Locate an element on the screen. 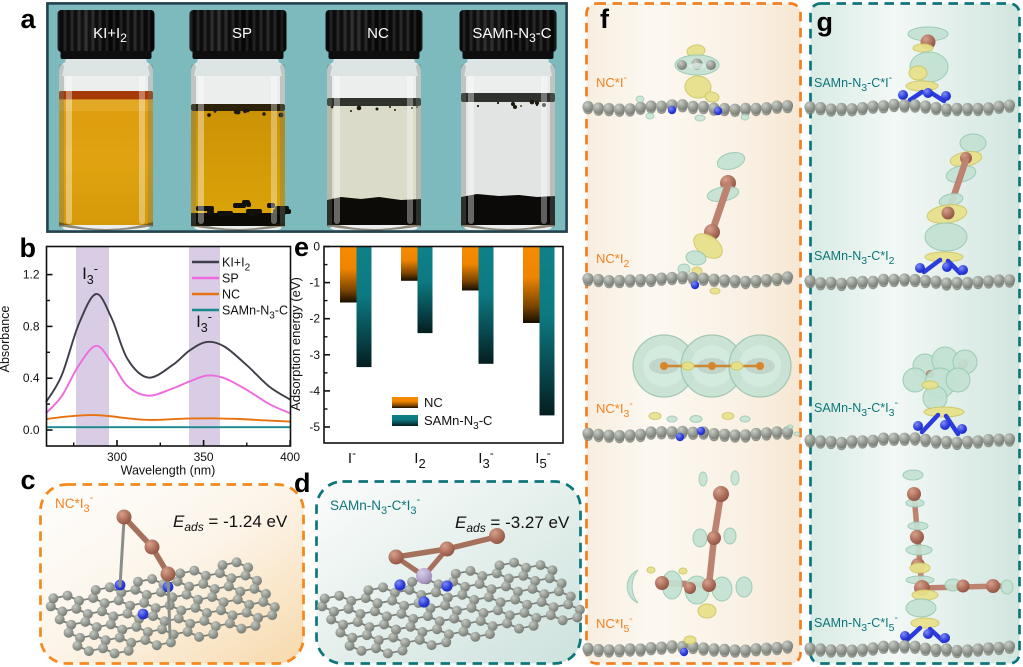 This screenshot has width=1023, height=667. svg-text: SAMn-N3-C*I5- is located at coordinates (856, 623).